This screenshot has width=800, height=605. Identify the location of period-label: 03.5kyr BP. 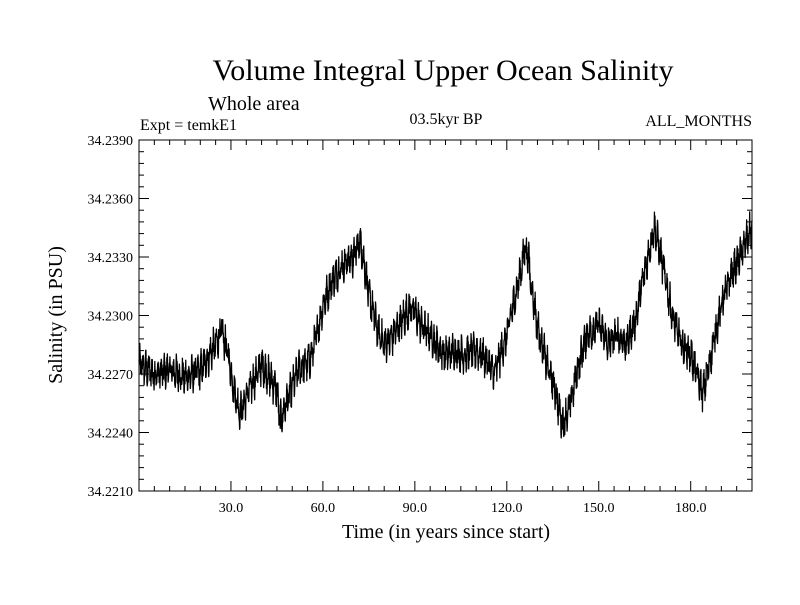
(446, 119).